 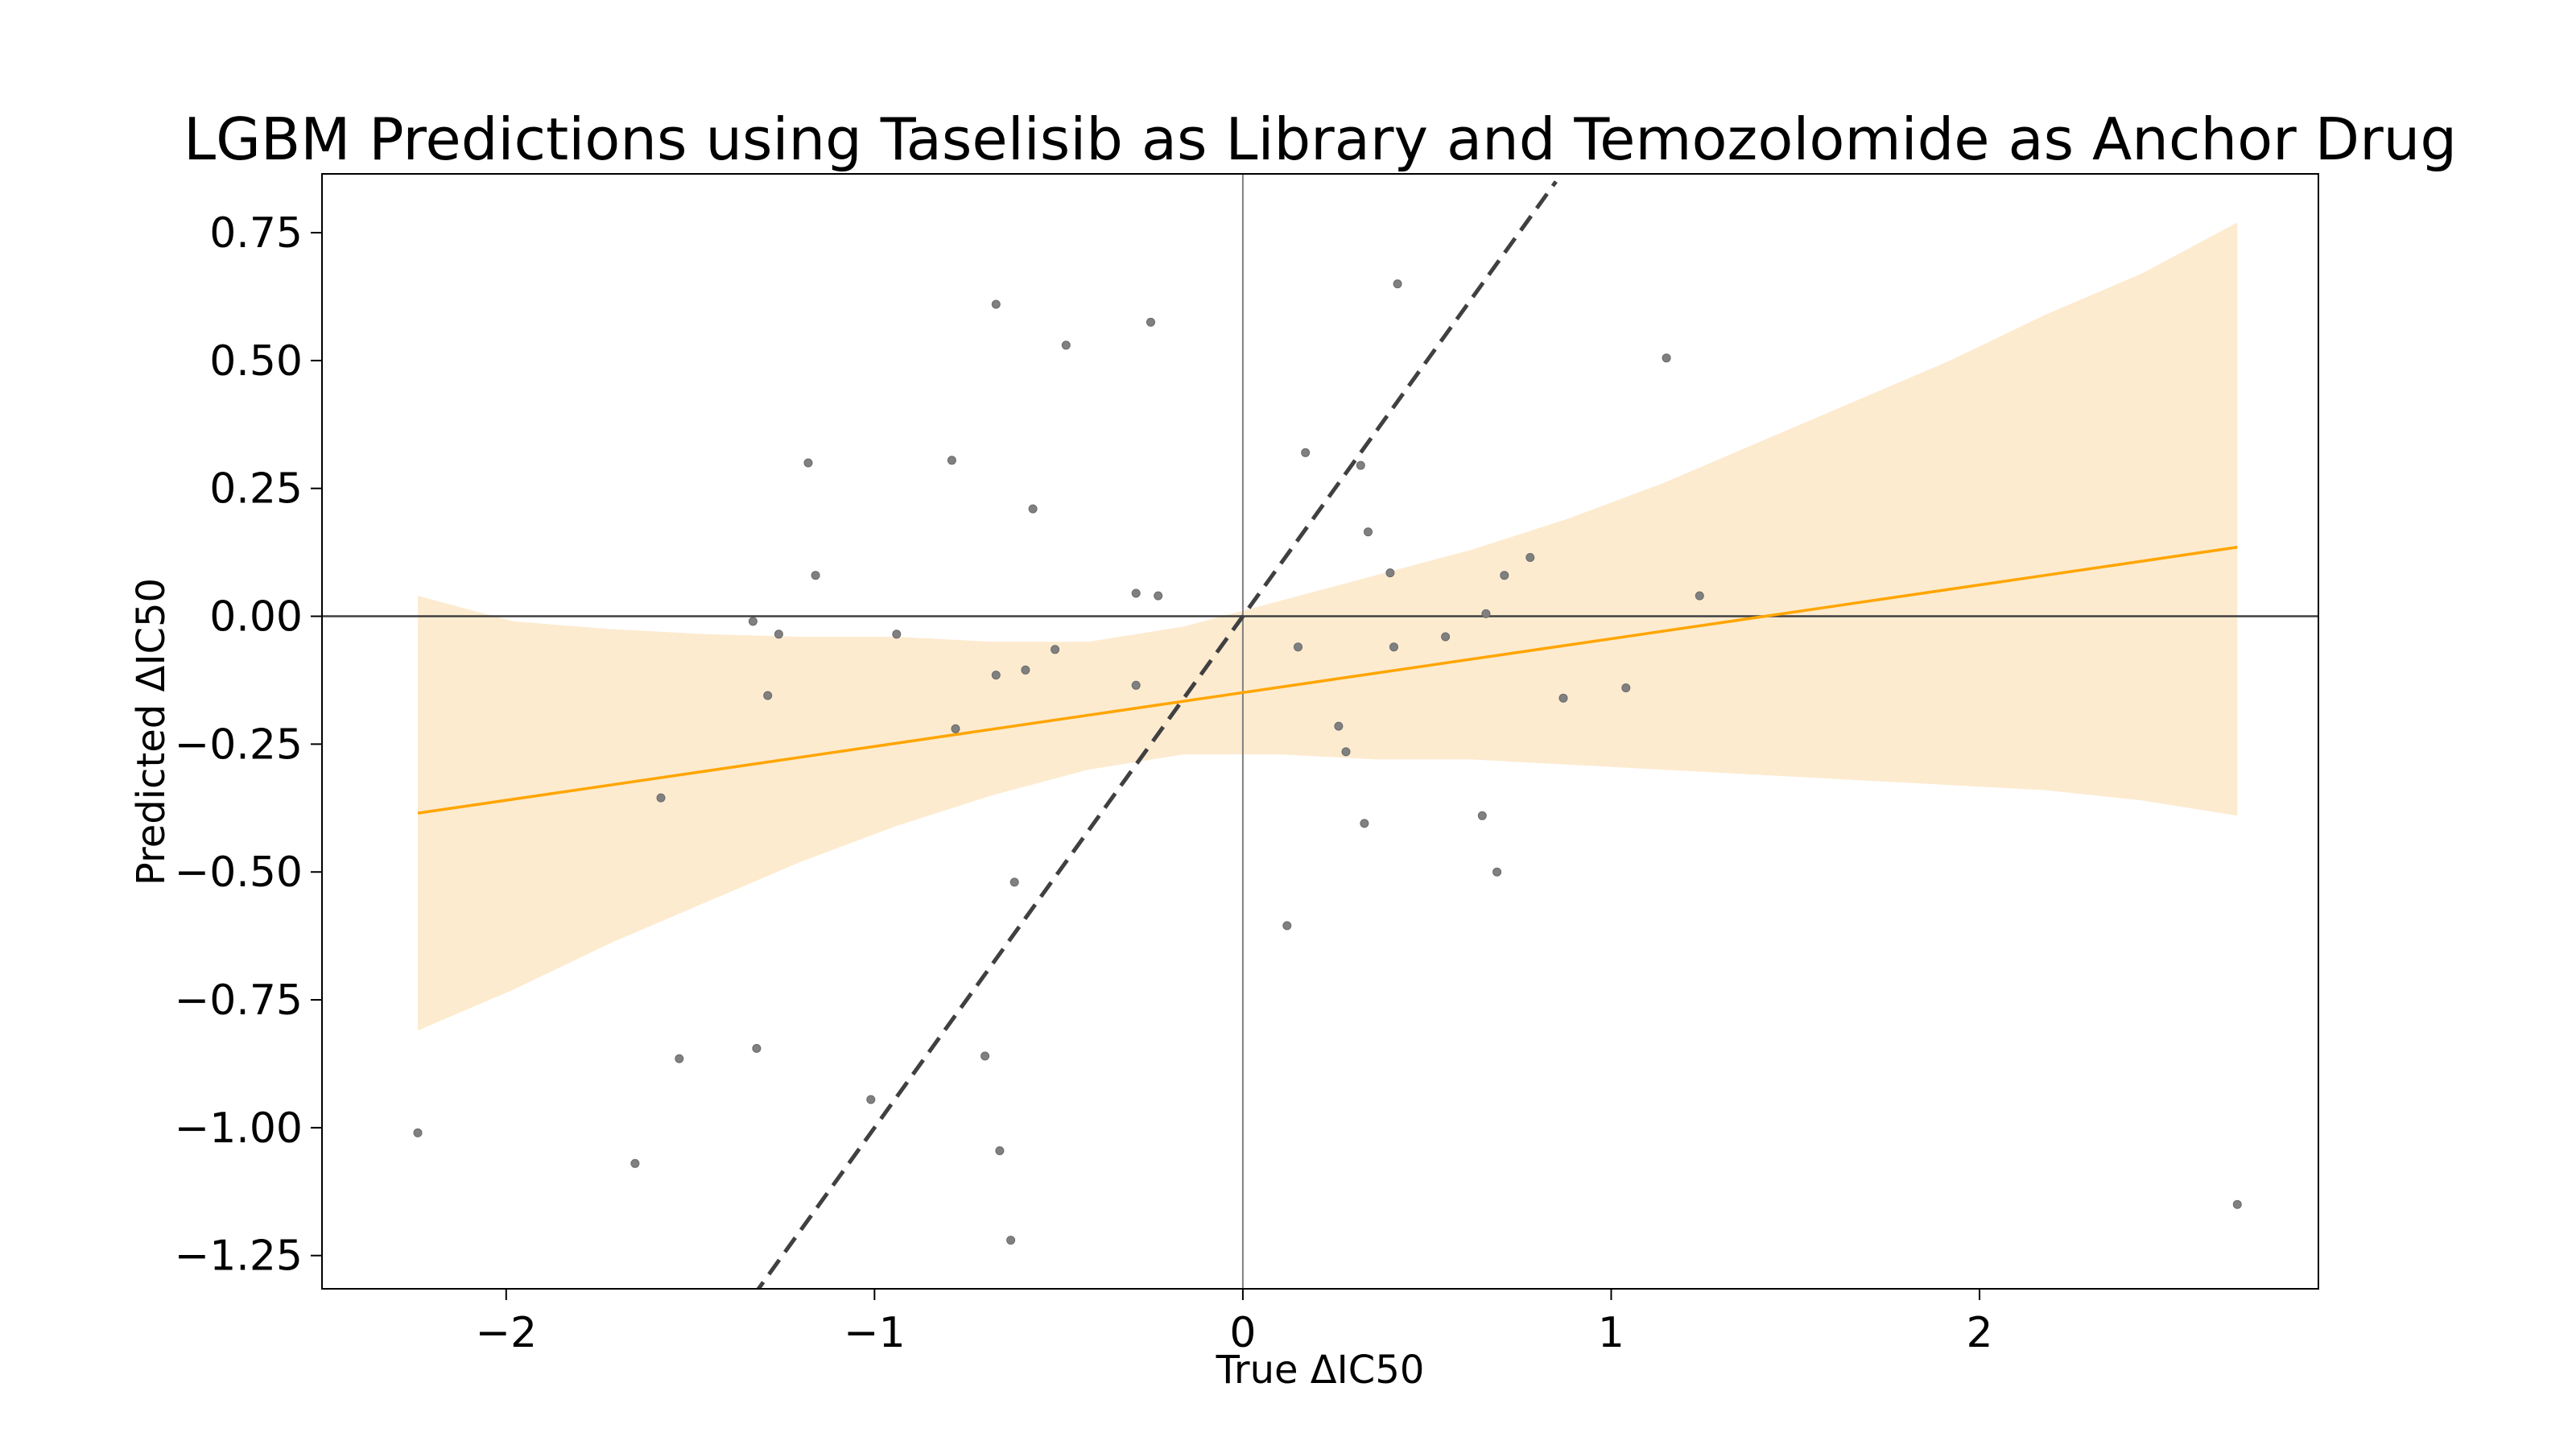 What do you see at coordinates (239, 1128) in the screenshot?
I see `y-tick-label: −1.00` at bounding box center [239, 1128].